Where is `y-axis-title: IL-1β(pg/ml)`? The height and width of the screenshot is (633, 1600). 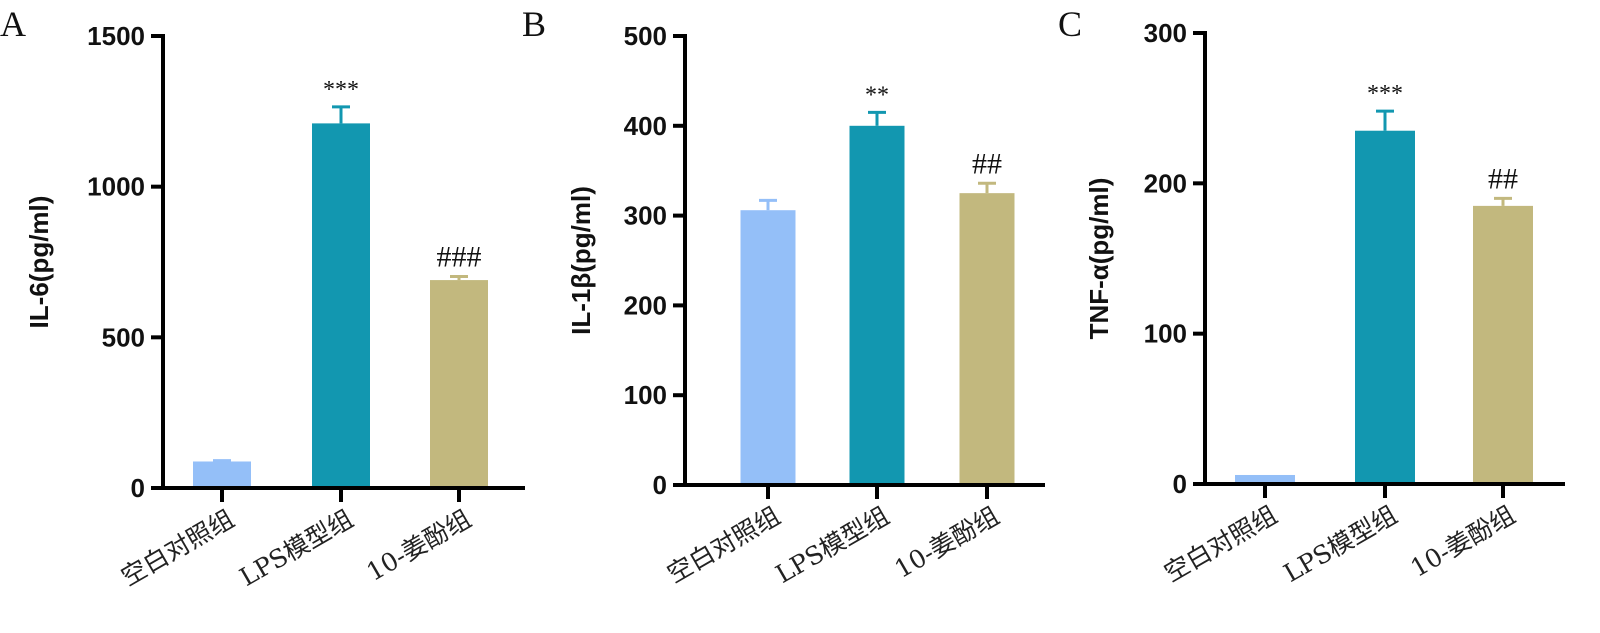 y-axis-title: IL-1β(pg/ml) is located at coordinates (581, 260).